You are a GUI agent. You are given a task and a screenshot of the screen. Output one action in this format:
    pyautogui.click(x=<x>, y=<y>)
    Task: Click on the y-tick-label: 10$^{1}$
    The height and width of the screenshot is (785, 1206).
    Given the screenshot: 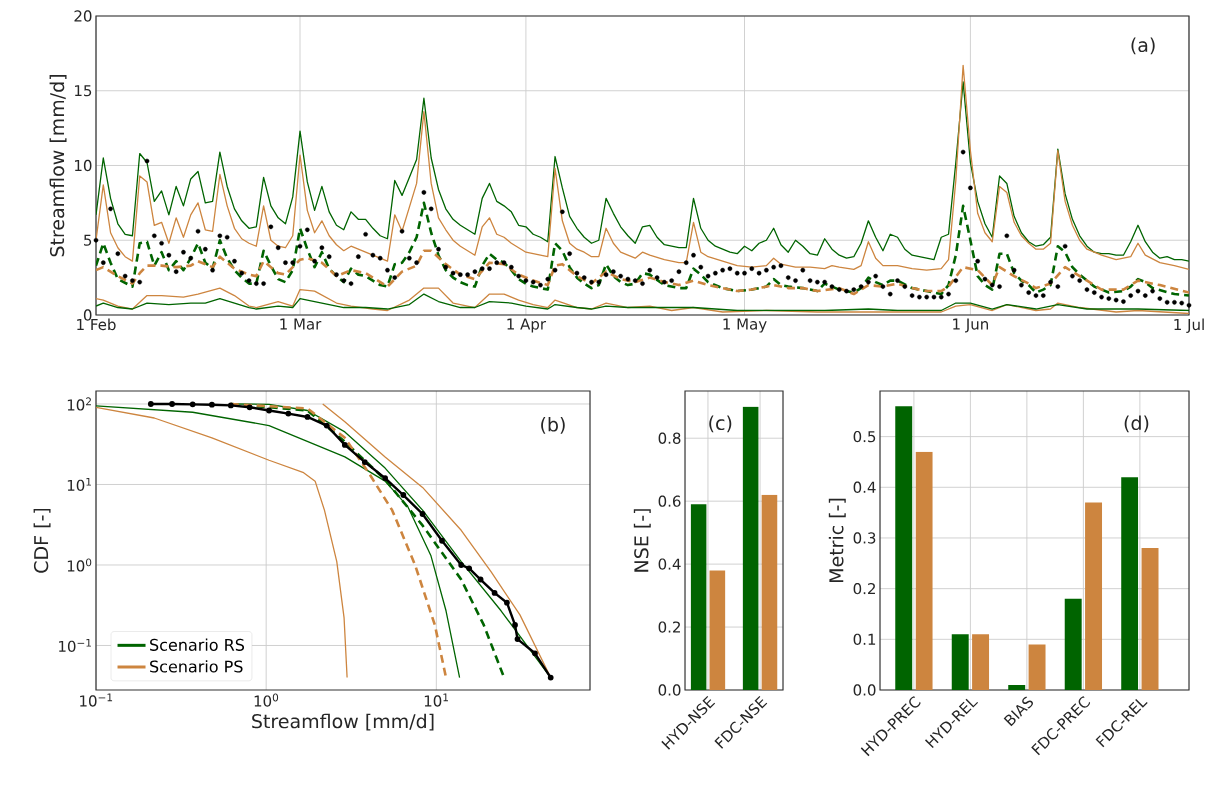 What is the action you would take?
    pyautogui.click(x=79, y=484)
    